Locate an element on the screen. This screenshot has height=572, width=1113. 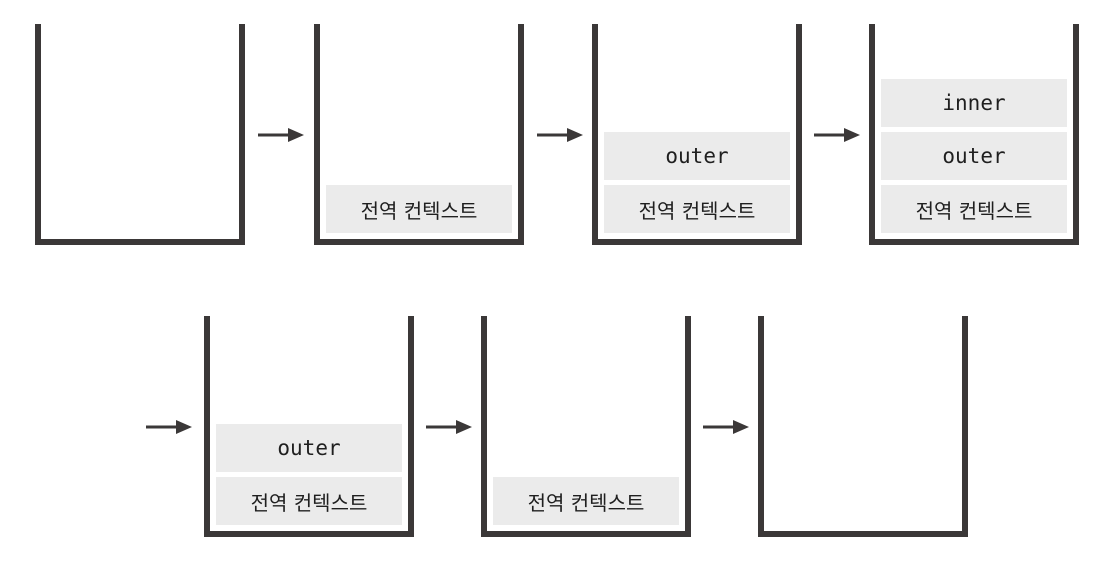
call-stack-step-5: 전역 컨텍스트 outer is located at coordinates (309, 426).